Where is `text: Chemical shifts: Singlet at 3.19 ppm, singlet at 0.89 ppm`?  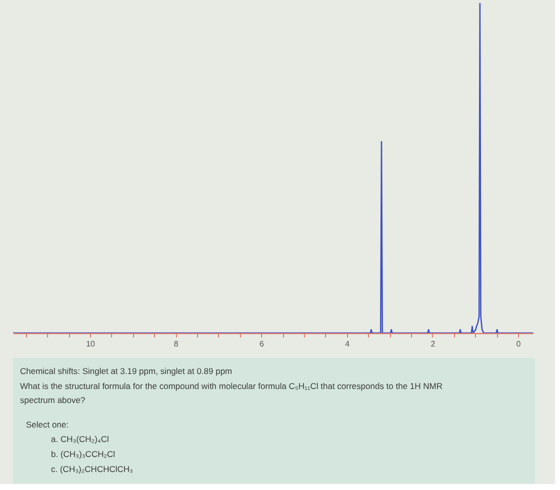 text: Chemical shifts: Singlet at 3.19 ppm, singlet at 0.89 ppm is located at coordinates (126, 371).